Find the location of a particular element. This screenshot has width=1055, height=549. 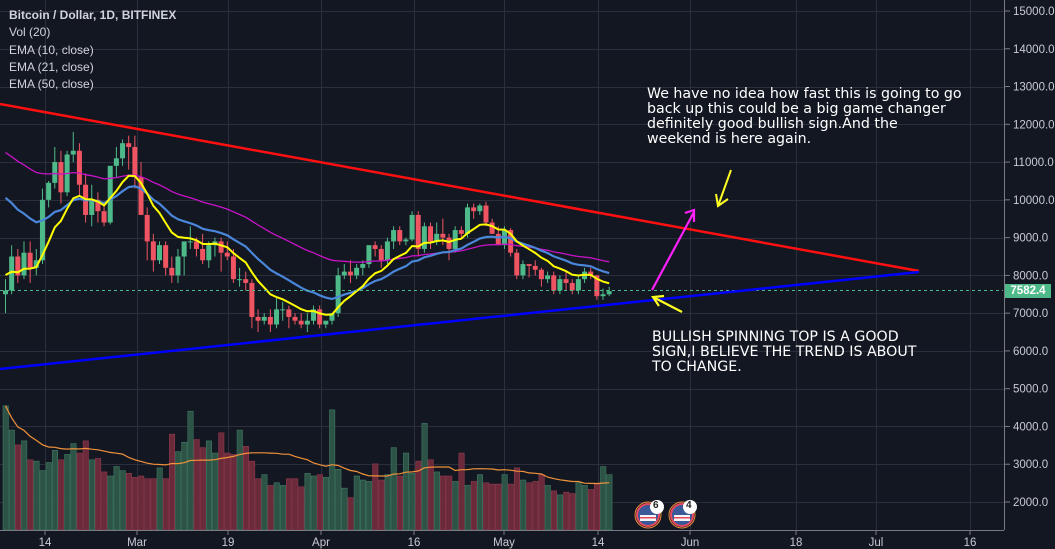

yellow-pointer-arrow-icon is located at coordinates (667, 303).